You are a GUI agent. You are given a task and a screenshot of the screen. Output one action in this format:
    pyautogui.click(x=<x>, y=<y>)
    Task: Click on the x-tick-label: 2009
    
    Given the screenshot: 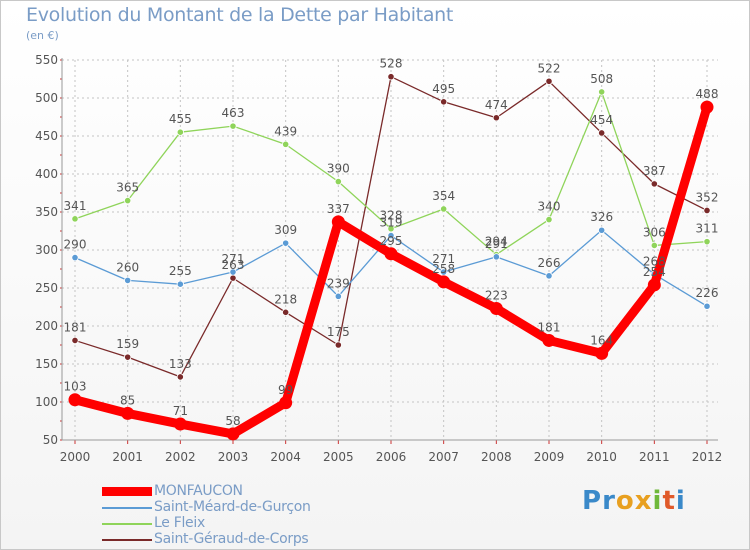 What is the action you would take?
    pyautogui.click(x=549, y=457)
    